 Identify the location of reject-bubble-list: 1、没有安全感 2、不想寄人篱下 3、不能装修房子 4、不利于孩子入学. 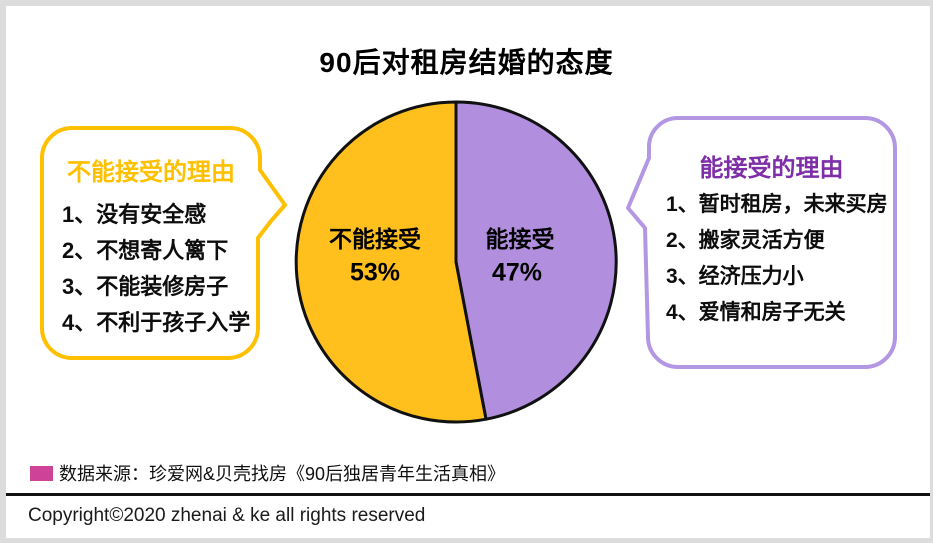
(156, 269).